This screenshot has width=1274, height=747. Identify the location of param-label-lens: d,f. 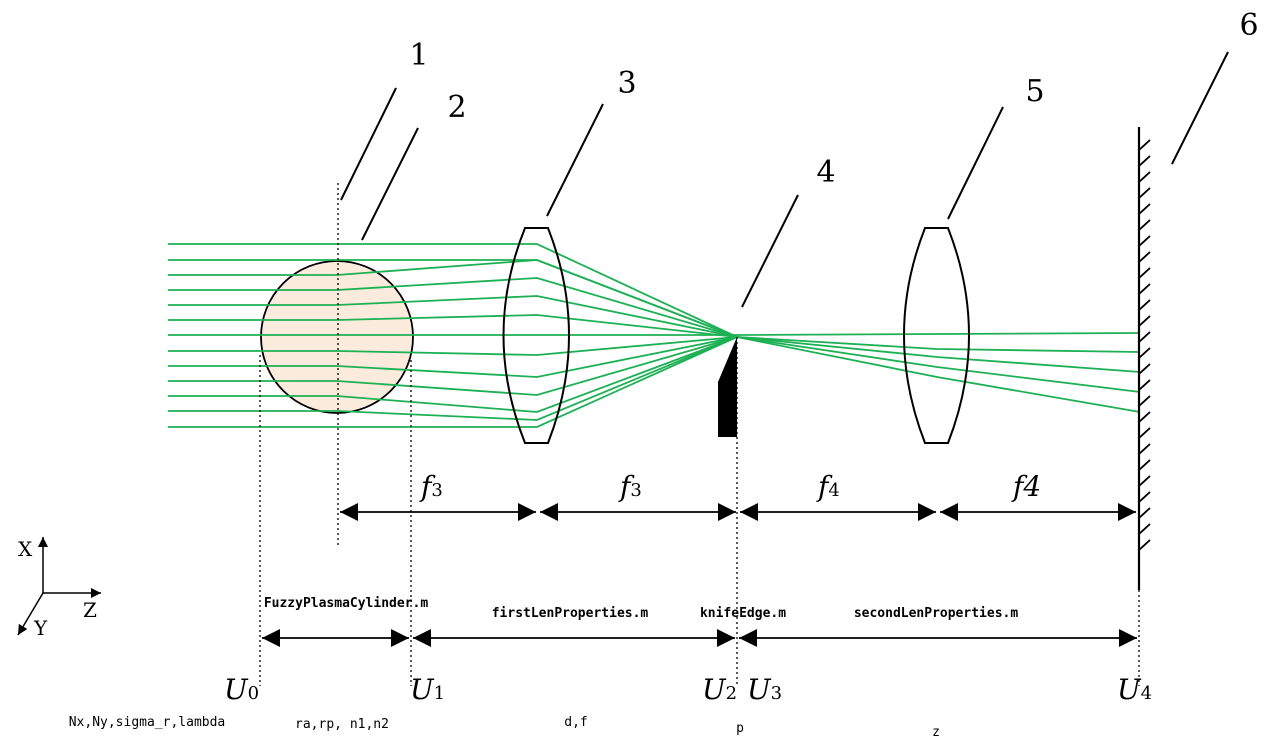
(575, 722).